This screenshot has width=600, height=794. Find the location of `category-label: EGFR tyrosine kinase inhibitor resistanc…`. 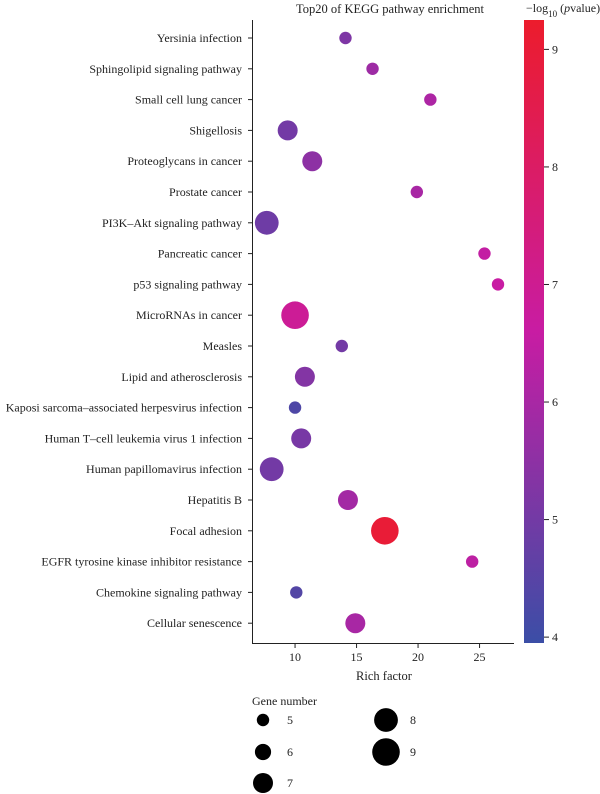

category-label: EGFR tyrosine kinase inhibitor resistanc… is located at coordinates (141, 562).